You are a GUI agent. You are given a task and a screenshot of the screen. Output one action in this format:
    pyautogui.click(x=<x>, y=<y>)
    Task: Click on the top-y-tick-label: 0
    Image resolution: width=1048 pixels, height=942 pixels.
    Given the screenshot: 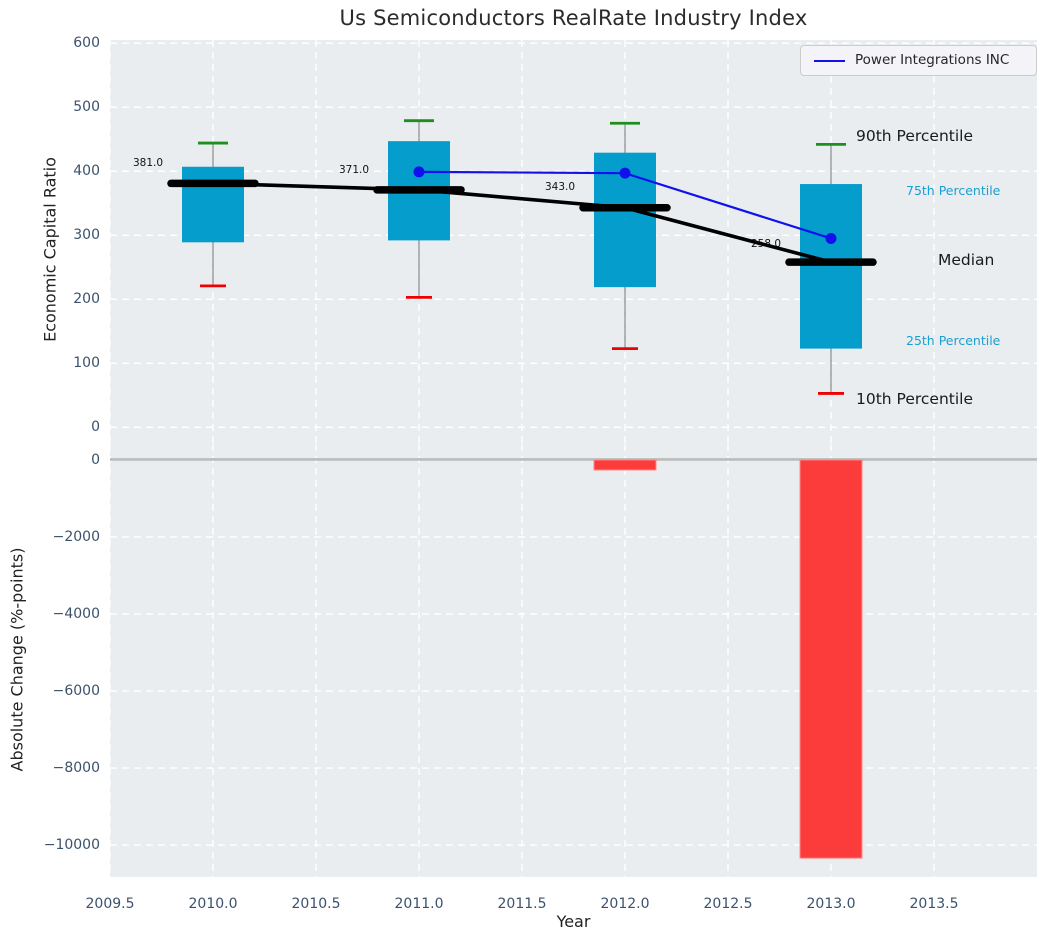 What is the action you would take?
    pyautogui.click(x=95, y=427)
    